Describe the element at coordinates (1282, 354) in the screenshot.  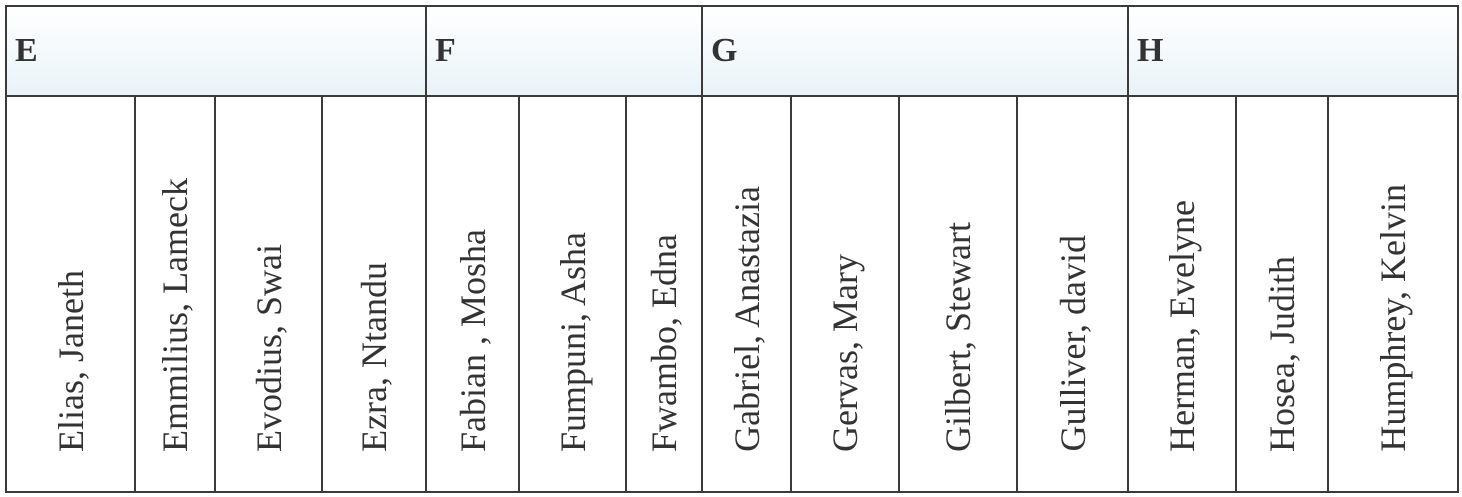
I see `name-entry: Hosea, Judith` at that location.